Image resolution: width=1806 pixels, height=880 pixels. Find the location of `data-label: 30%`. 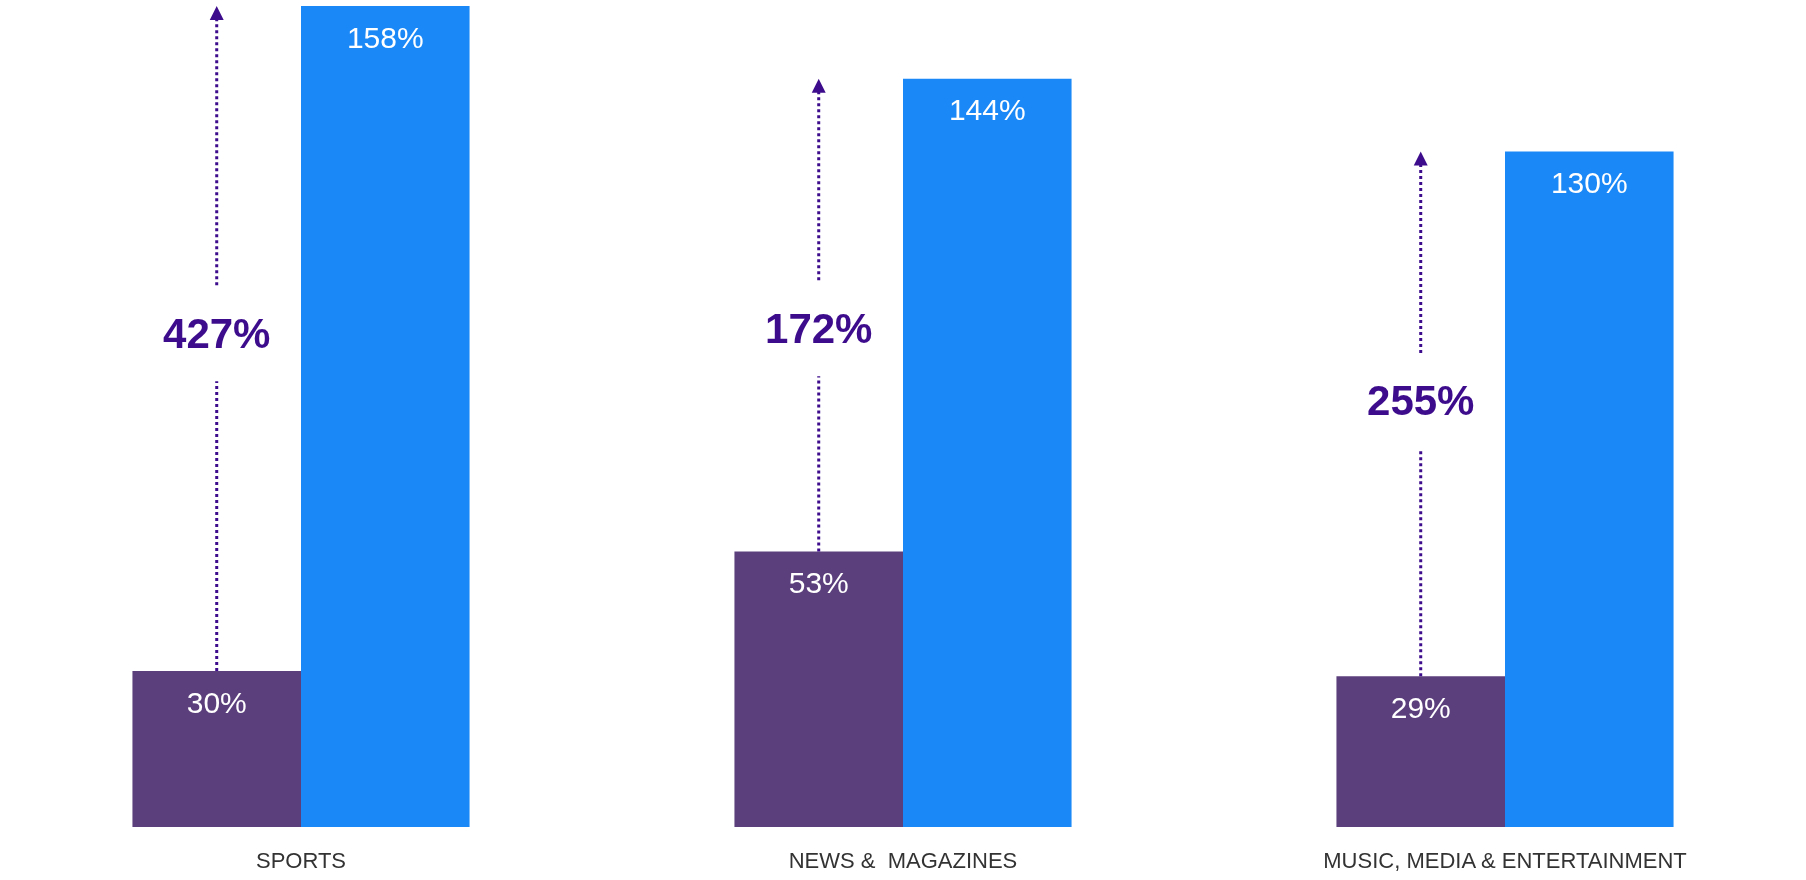

data-label: 30% is located at coordinates (216, 702).